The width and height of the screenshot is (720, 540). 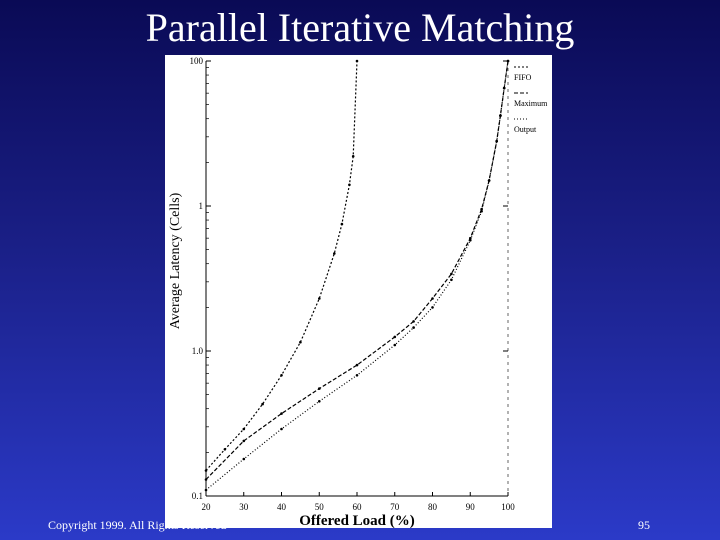 I want to click on legend-label: Output, so click(x=525, y=129).